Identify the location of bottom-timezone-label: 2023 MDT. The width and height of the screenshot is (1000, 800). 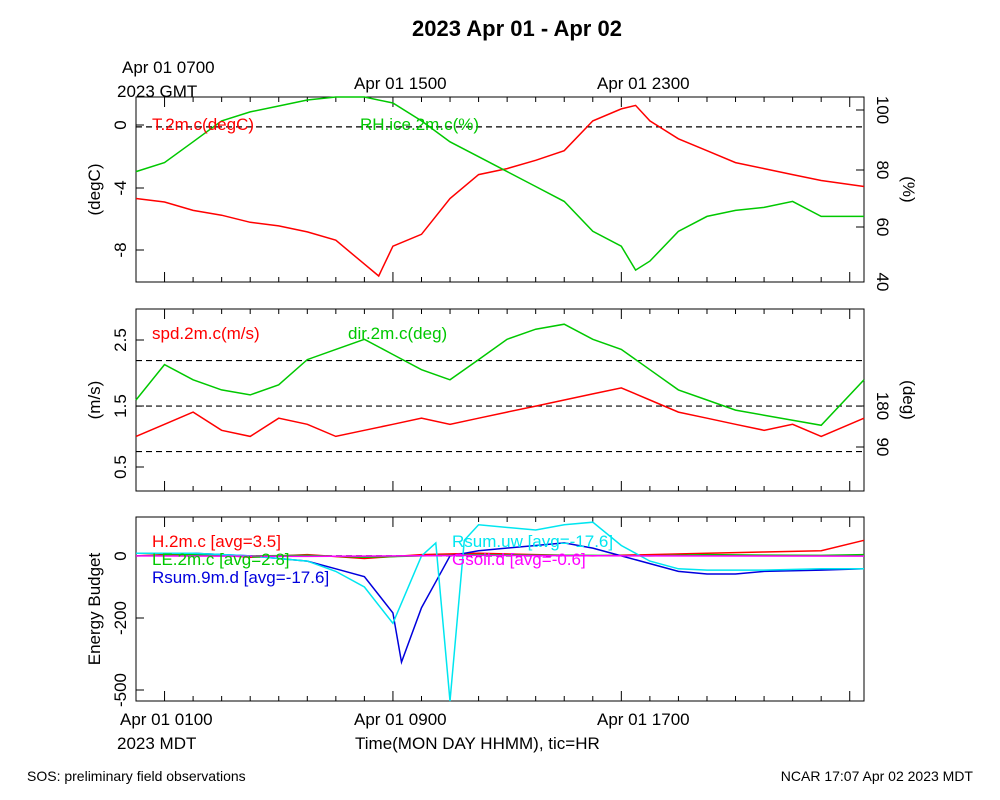
(156, 743).